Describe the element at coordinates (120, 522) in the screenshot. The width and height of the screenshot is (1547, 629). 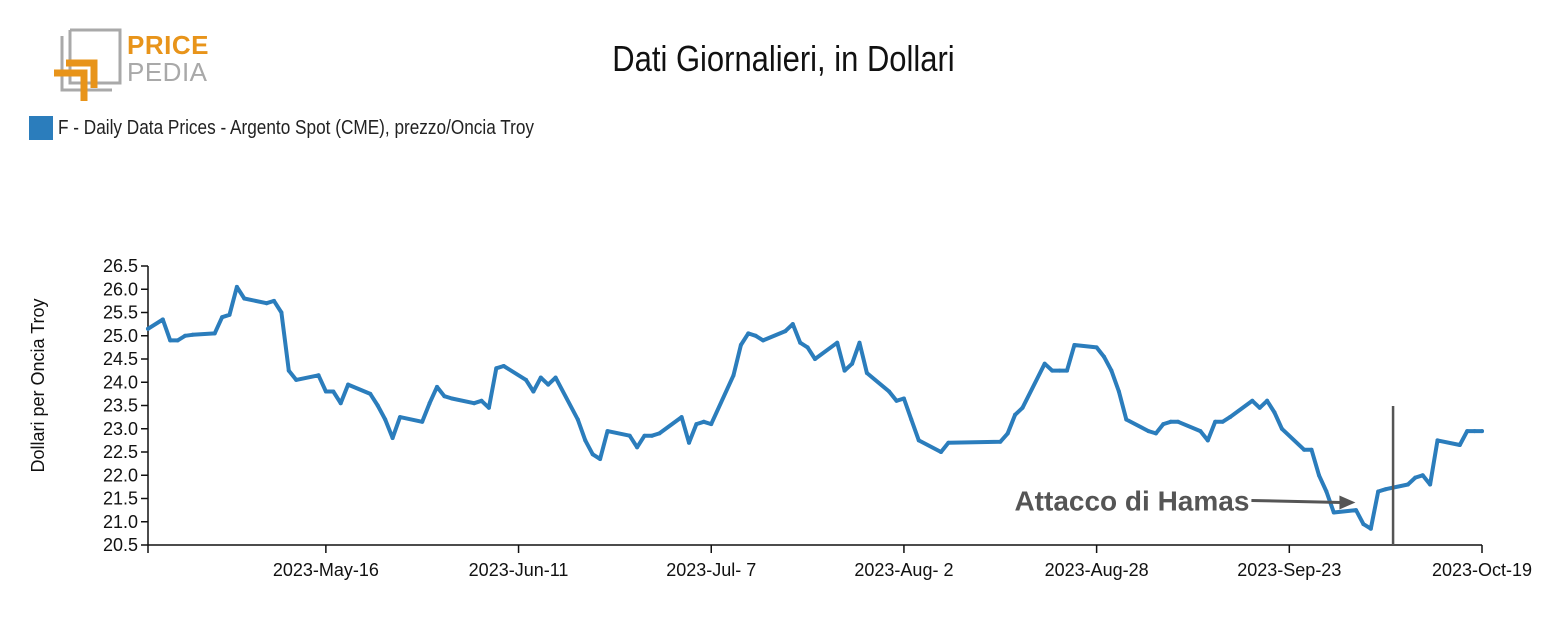
I see `y-tick-label: 21.0` at that location.